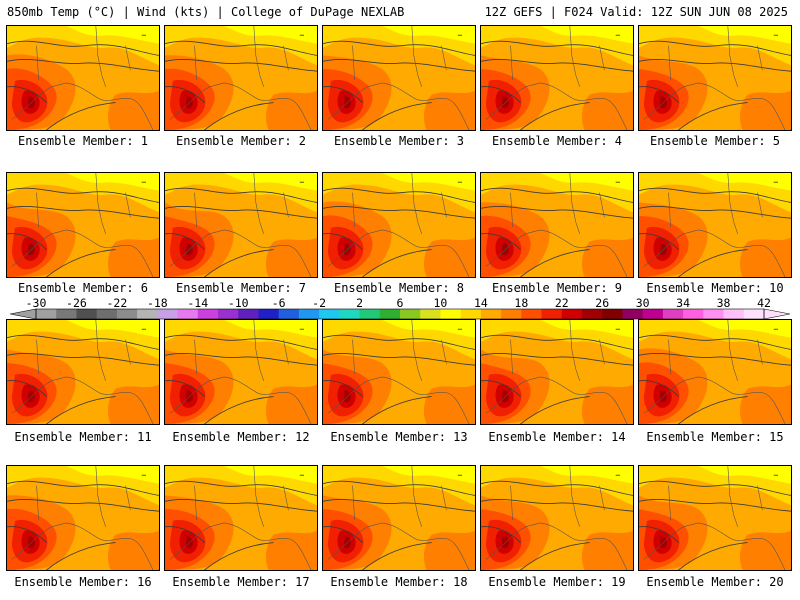  Describe the element at coordinates (241, 437) in the screenshot. I see `ensemble-member-label: Ensemble Member: 12` at that location.